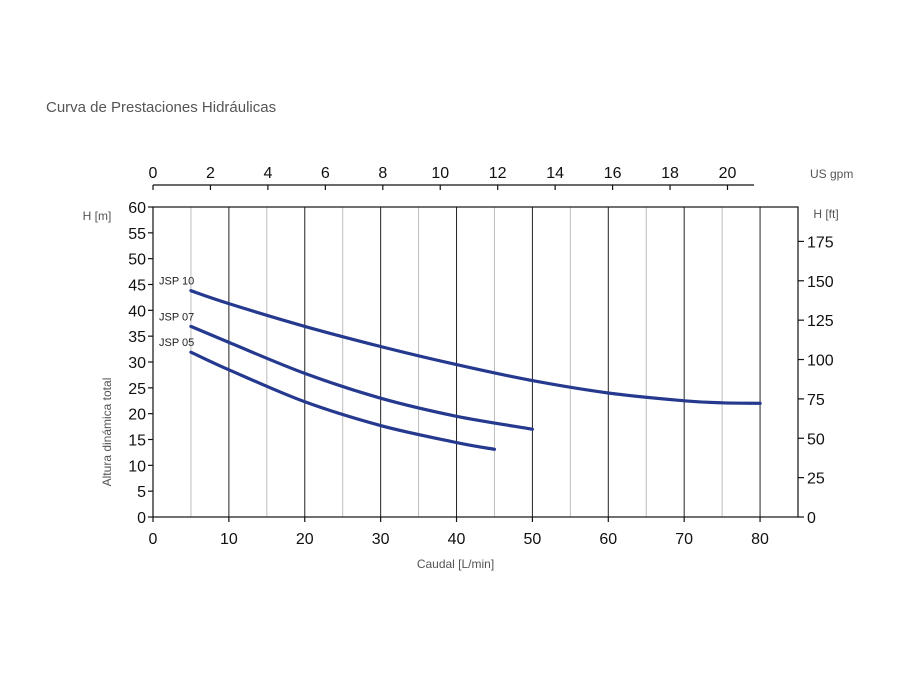  Describe the element at coordinates (816, 400) in the screenshot. I see `secondary-y-tick-label: 75` at that location.